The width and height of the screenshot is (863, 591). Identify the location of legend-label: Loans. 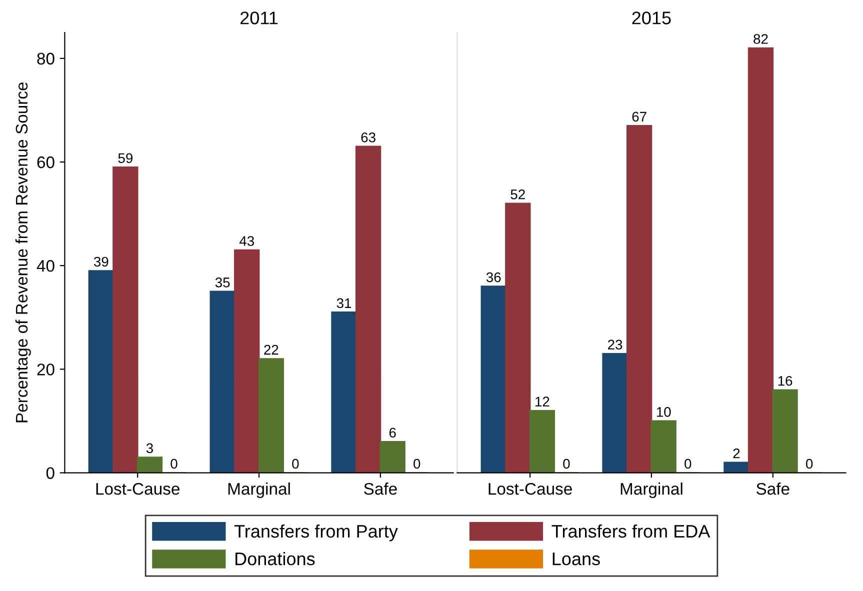
(576, 559).